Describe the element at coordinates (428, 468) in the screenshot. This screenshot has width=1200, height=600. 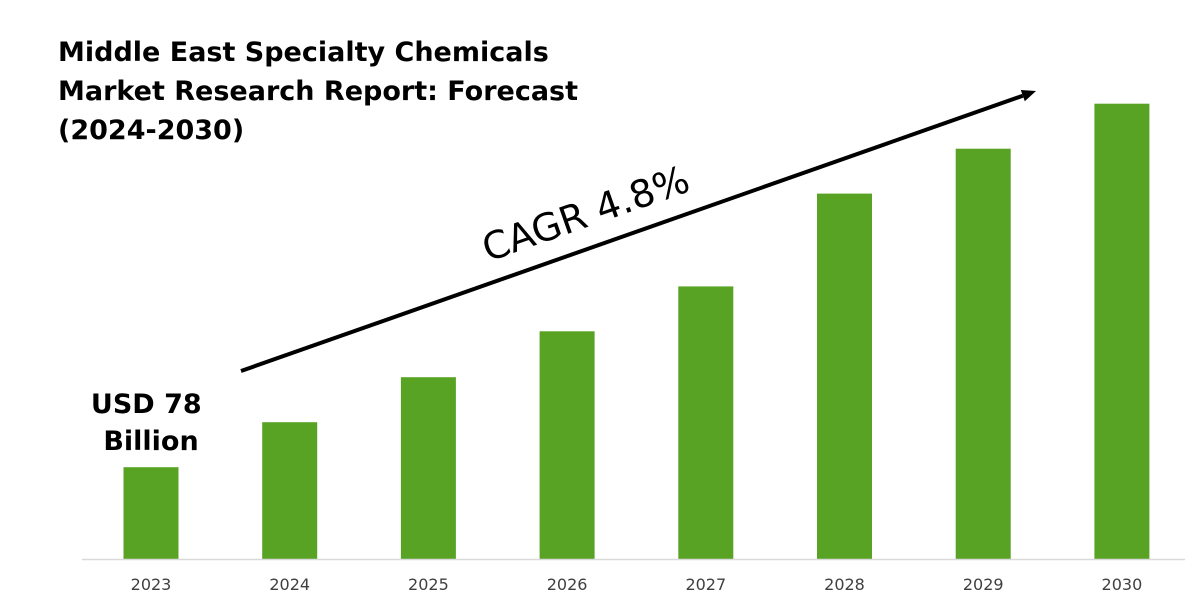
I see `bar-2025` at that location.